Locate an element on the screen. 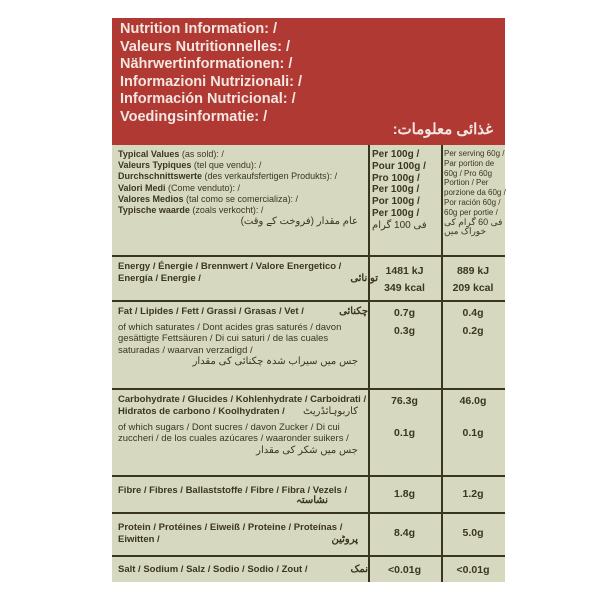 This screenshot has width=600, height=600. label-text: 60g per portie / is located at coordinates (471, 212).